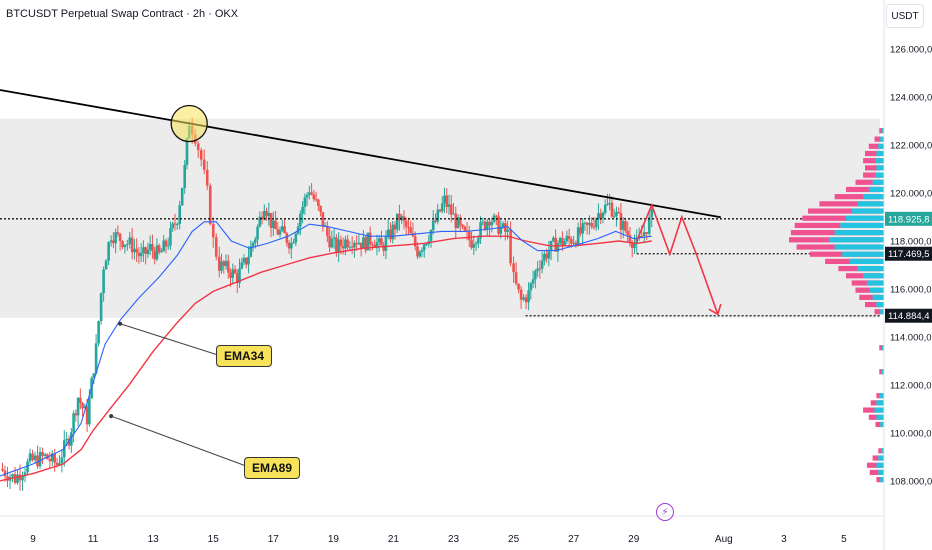  Describe the element at coordinates (514, 539) in the screenshot. I see `x-tick-label: 25` at that location.